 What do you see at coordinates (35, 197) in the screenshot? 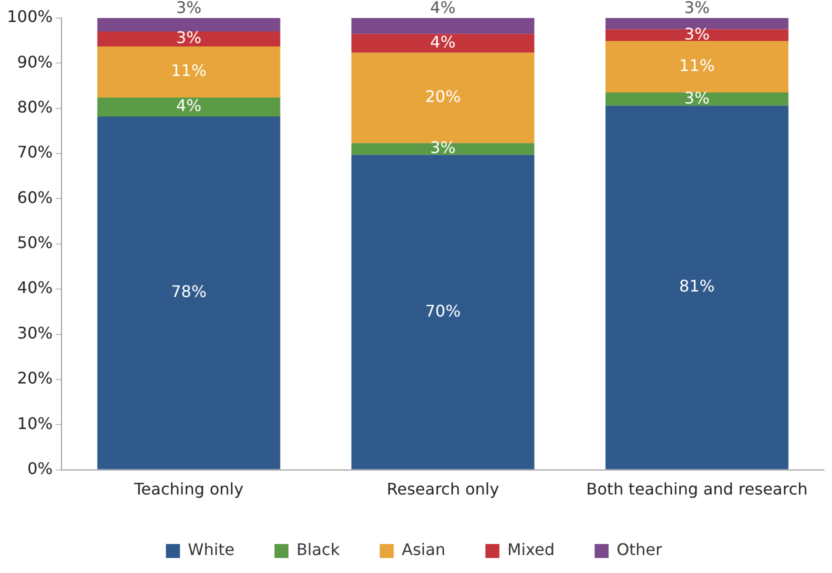
I see `y-tick-label: 60%` at bounding box center [35, 197].